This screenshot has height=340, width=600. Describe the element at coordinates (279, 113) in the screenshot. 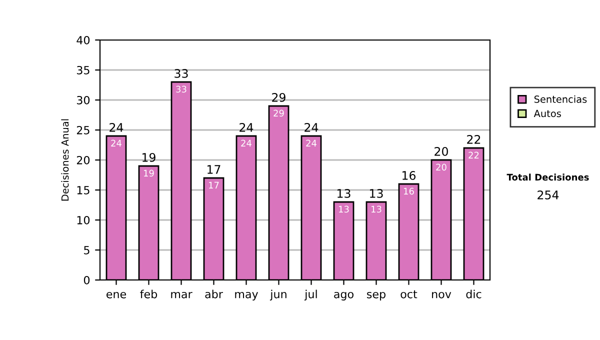

I see `data-label: 29` at that location.